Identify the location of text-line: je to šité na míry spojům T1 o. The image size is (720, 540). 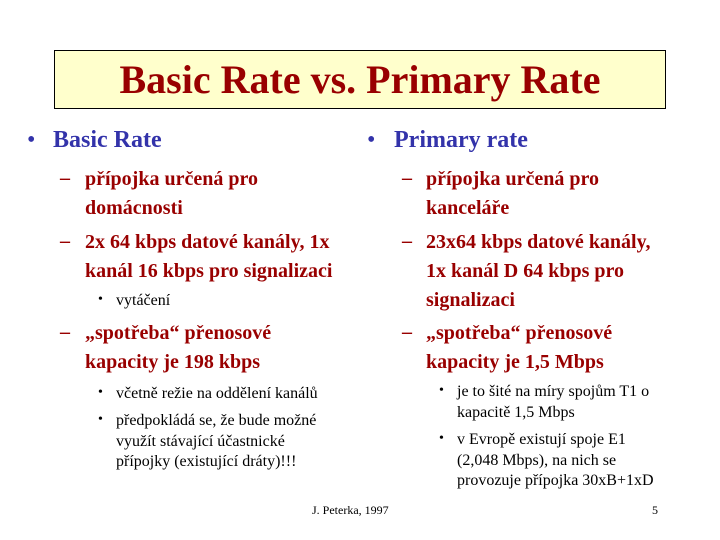
(553, 391).